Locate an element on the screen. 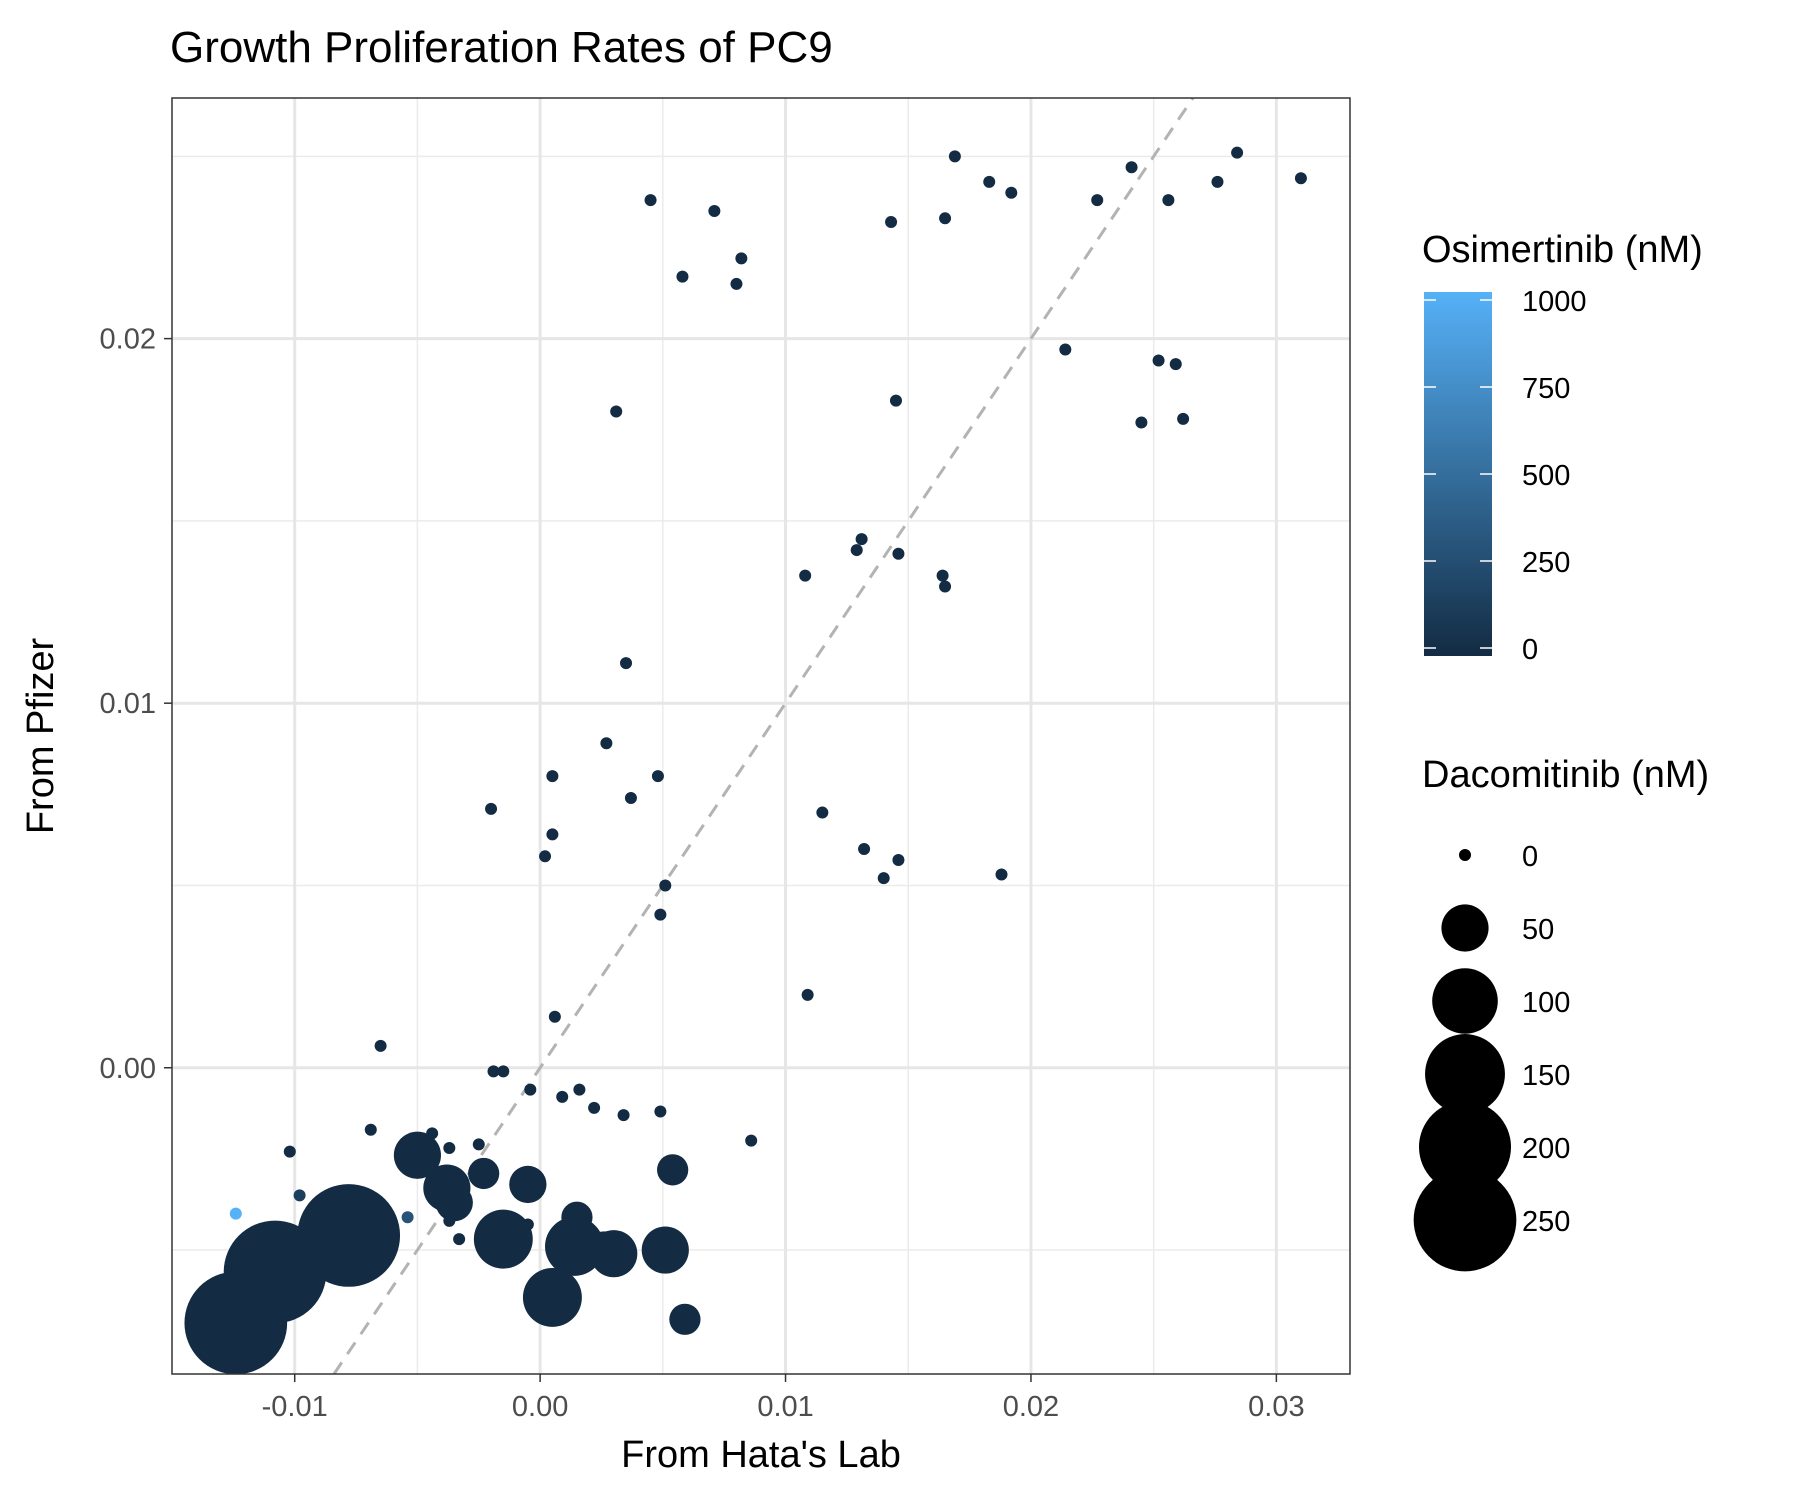 This screenshot has width=1800, height=1500. chart-title: Growth Proliferation Rates of PC9 is located at coordinates (501, 47).